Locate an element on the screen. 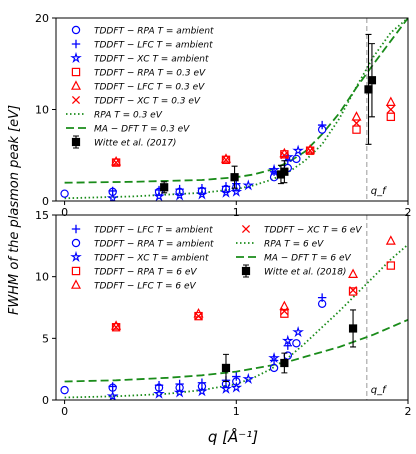 Image resolution: width=416 pixels, height=454 pixels. legend-label: TDDFT − XC T = 6 eV is located at coordinates (313, 231).